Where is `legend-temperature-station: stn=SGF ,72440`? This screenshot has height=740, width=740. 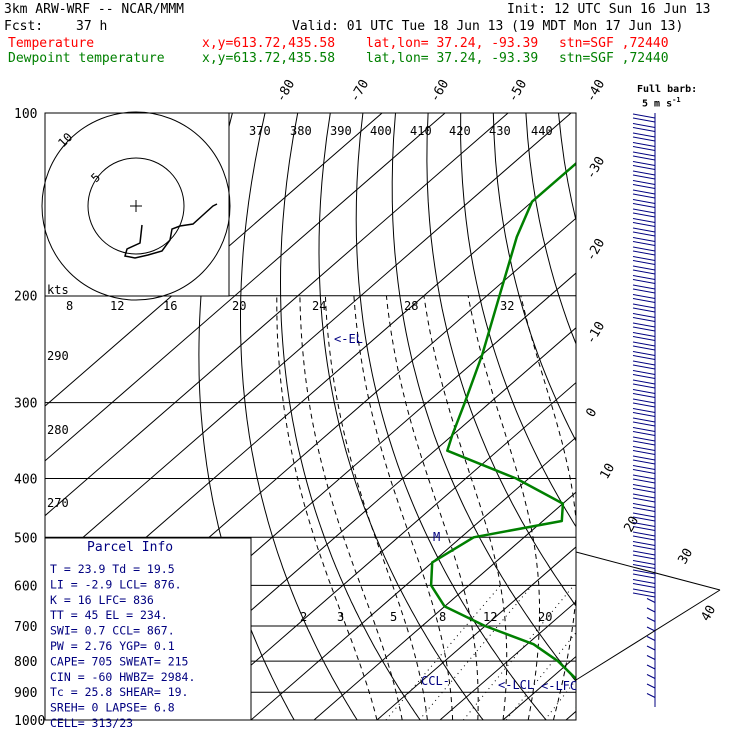 legend-temperature-station: stn=SGF ,72440 is located at coordinates (614, 43).